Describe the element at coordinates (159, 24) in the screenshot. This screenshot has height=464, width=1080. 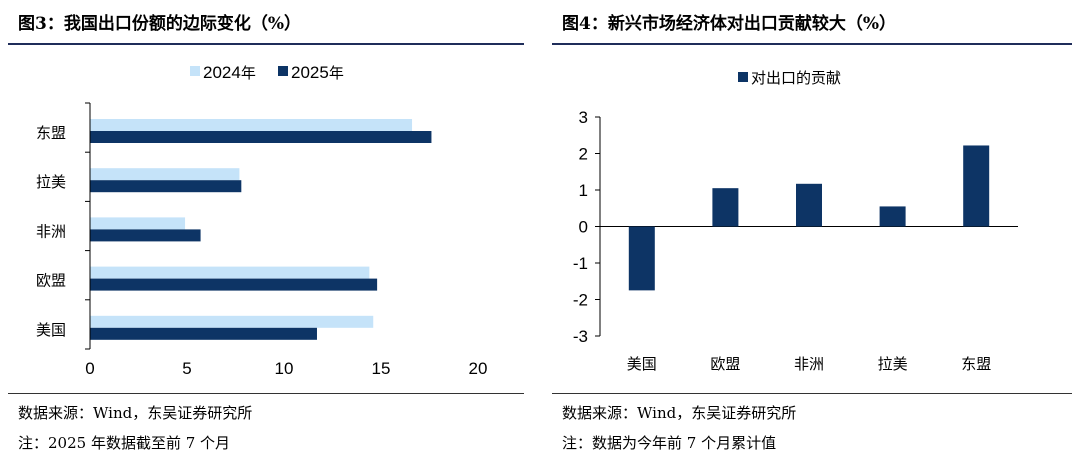
I see `left-figure-title: 图3：我国出口份额的边际变化（%）` at that location.